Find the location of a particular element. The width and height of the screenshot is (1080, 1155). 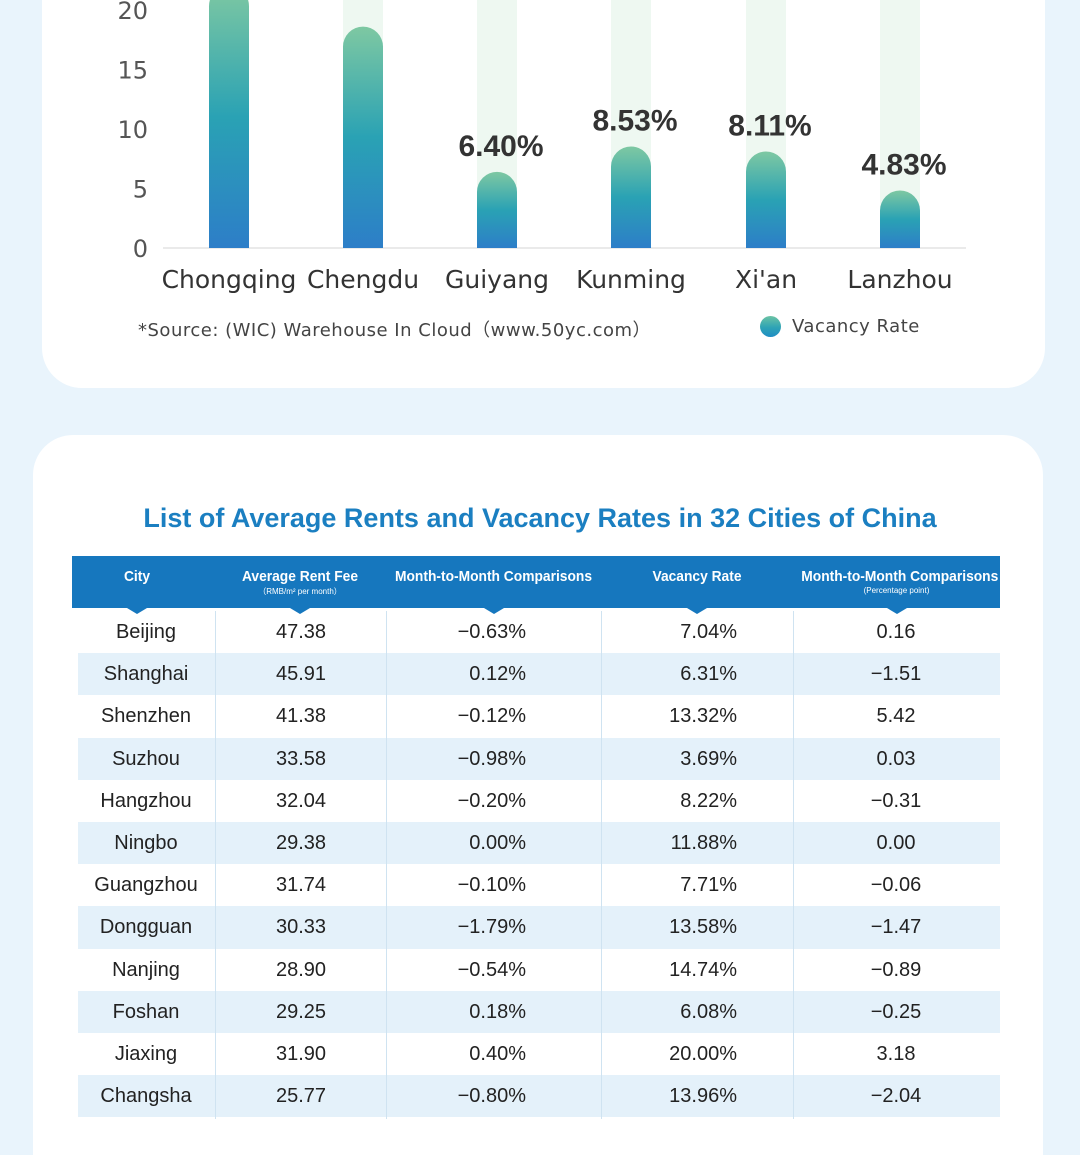

data-label: 4.83% is located at coordinates (903, 165).